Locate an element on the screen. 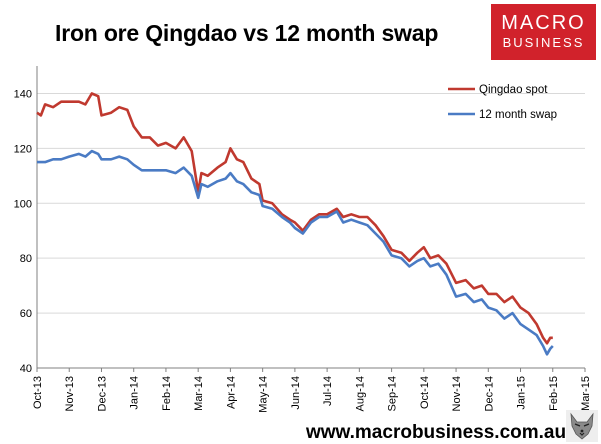  x-tick-label: Feb-14 is located at coordinates (167, 393).